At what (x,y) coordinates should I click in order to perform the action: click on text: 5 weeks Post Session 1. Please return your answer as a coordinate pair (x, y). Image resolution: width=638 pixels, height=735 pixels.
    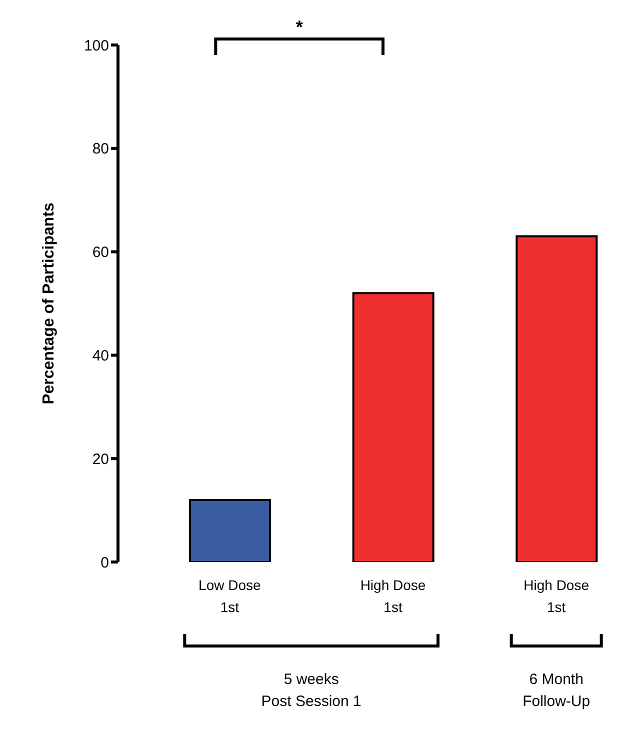
    Looking at the image, I should click on (311, 690).